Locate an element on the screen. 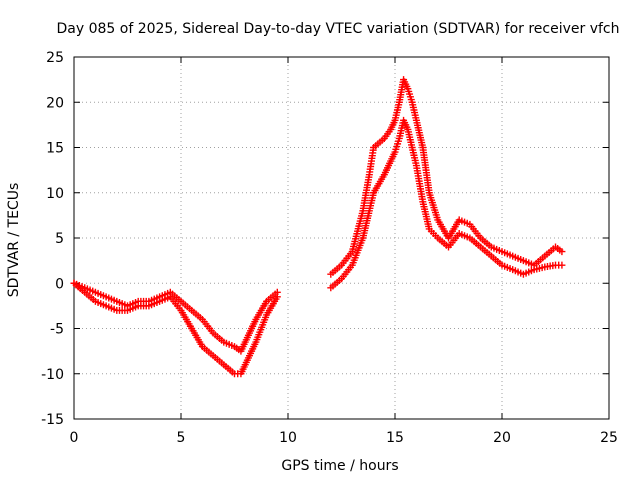  y-tick-label: 15 is located at coordinates (55, 149).